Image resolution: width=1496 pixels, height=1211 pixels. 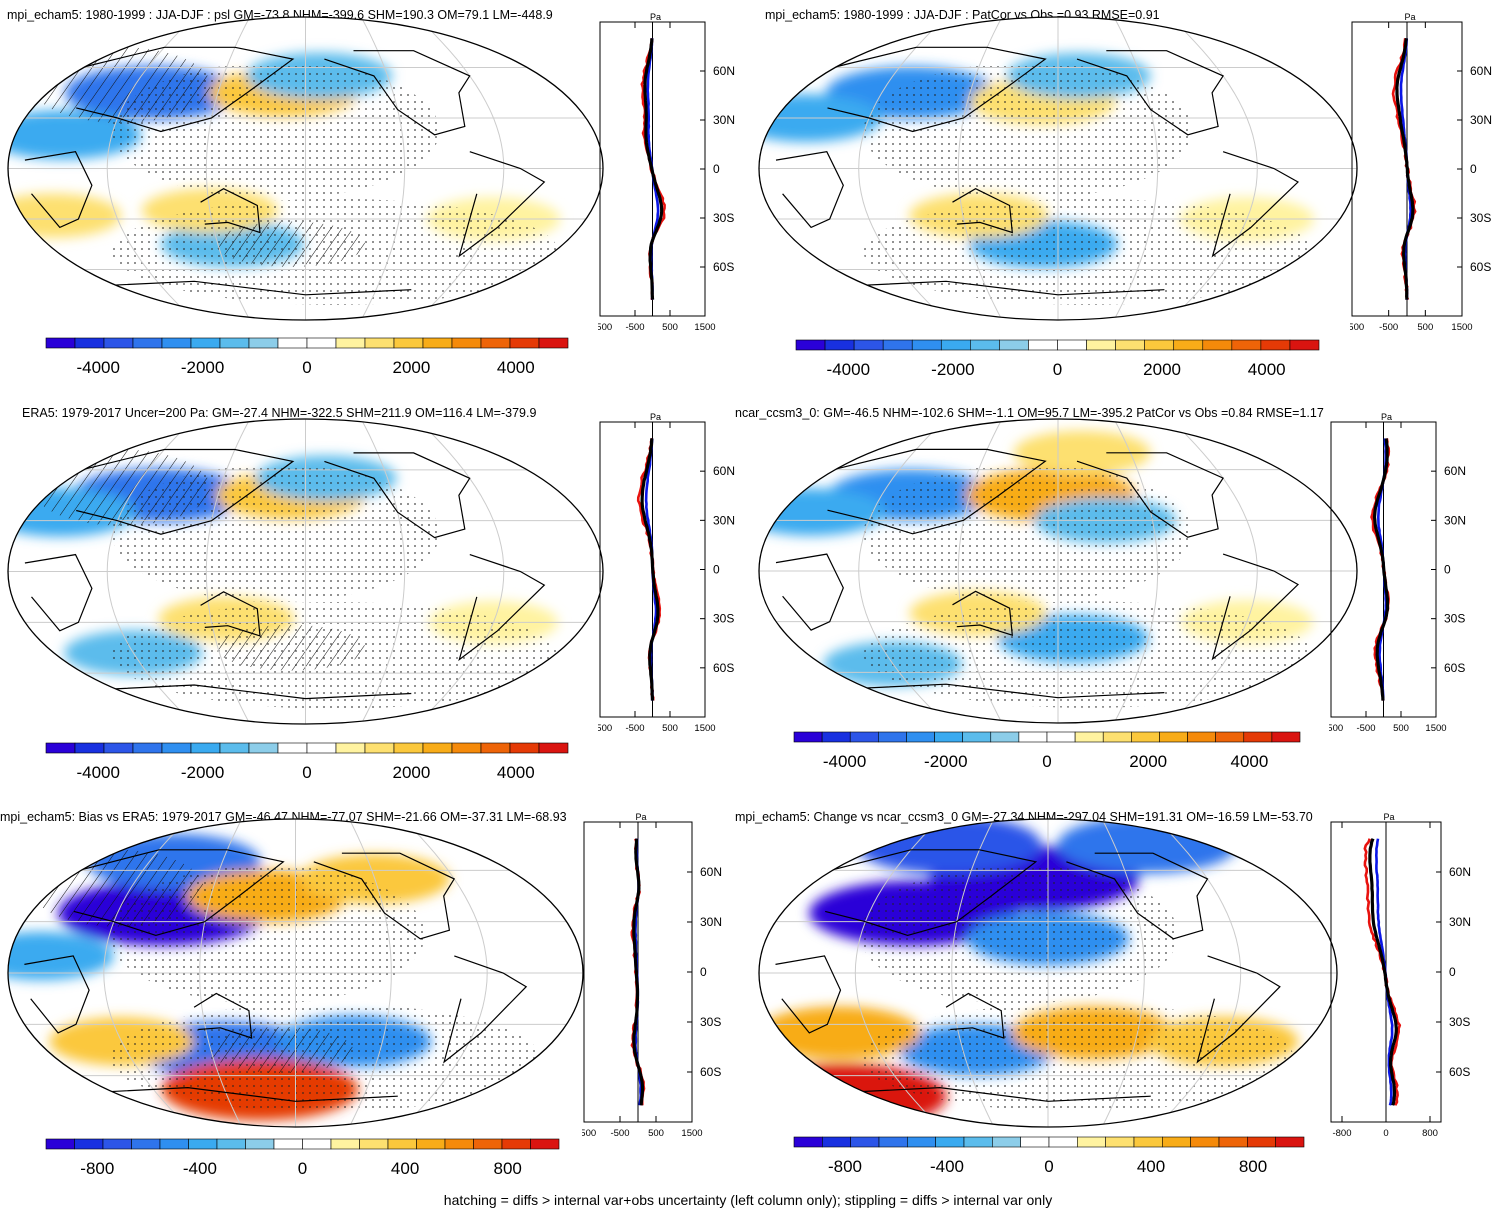 What do you see at coordinates (1028, 533) in the screenshot?
I see `stippling-north` at bounding box center [1028, 533].